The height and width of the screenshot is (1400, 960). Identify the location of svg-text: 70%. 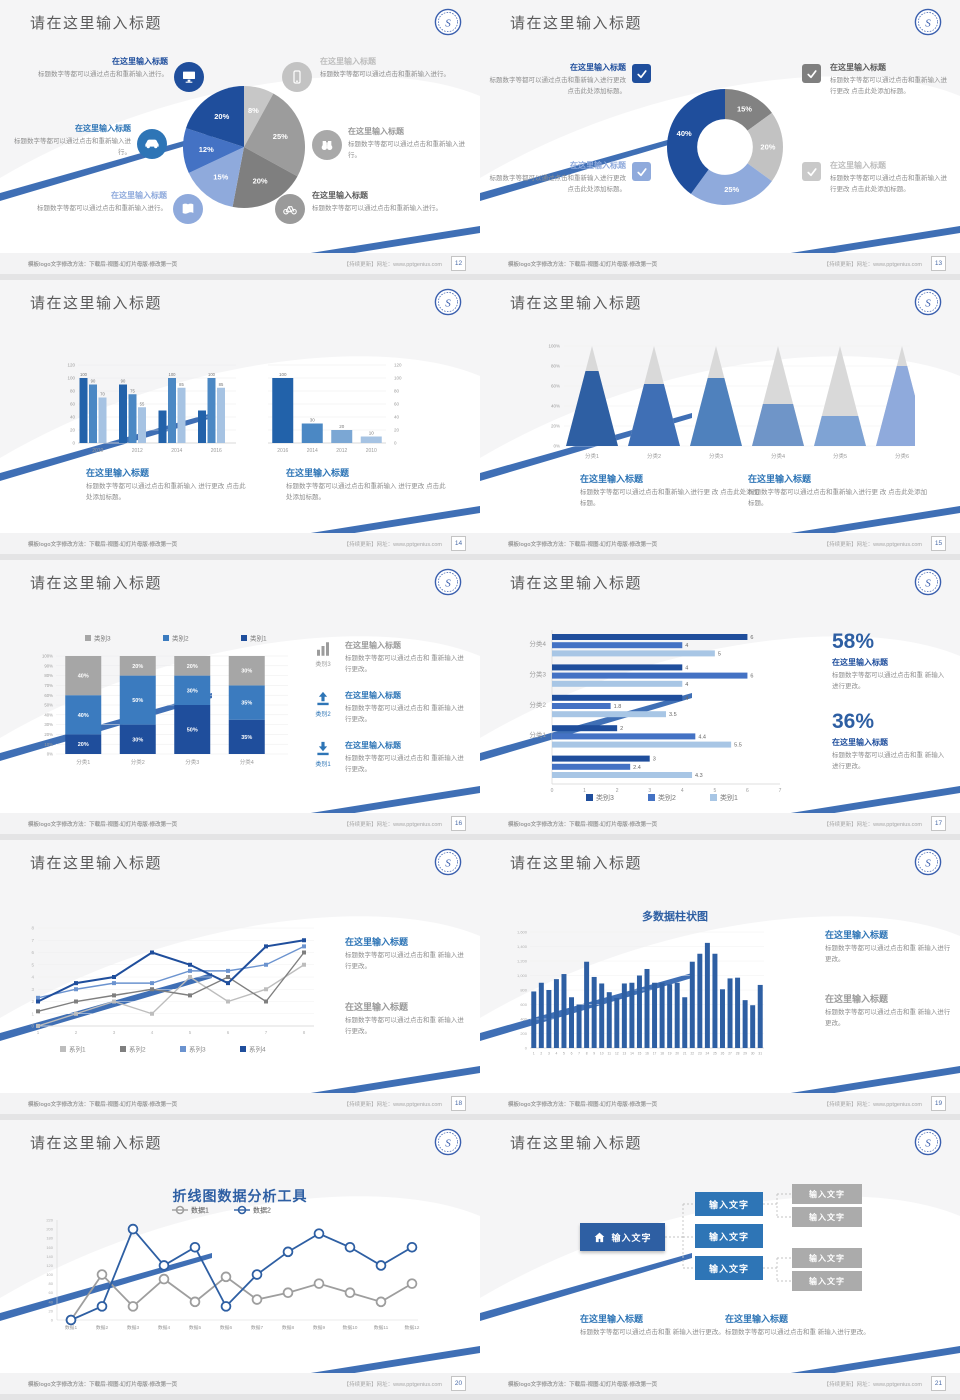
(48, 685).